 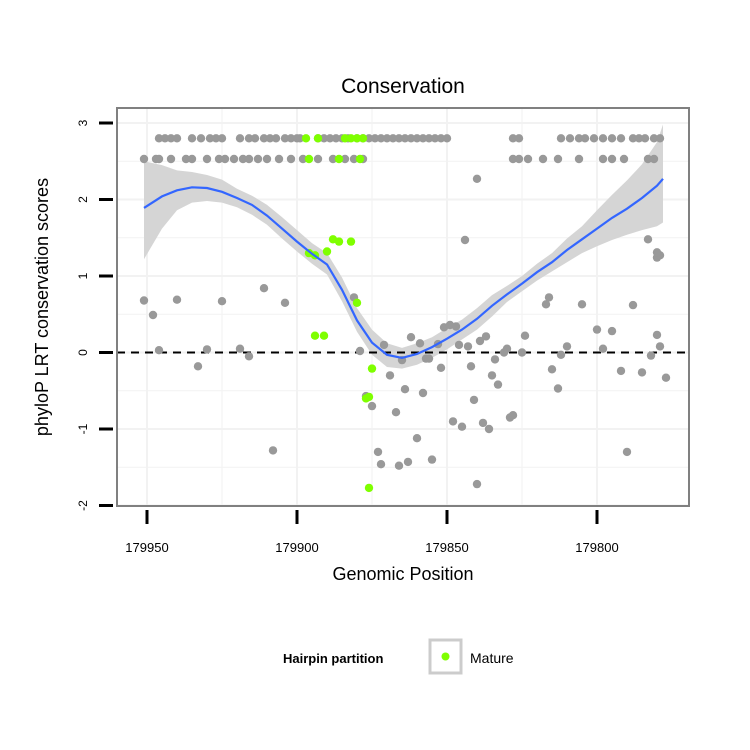 I want to click on chart-title: Conservation, so click(x=403, y=86).